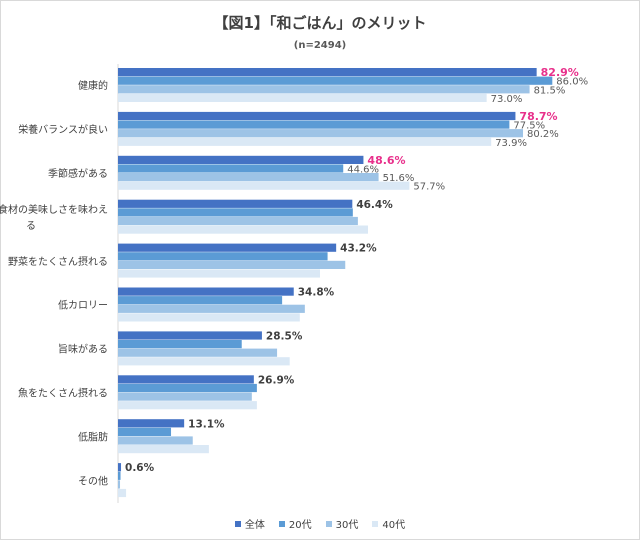  I want to click on data-label: 43.2%, so click(358, 249).